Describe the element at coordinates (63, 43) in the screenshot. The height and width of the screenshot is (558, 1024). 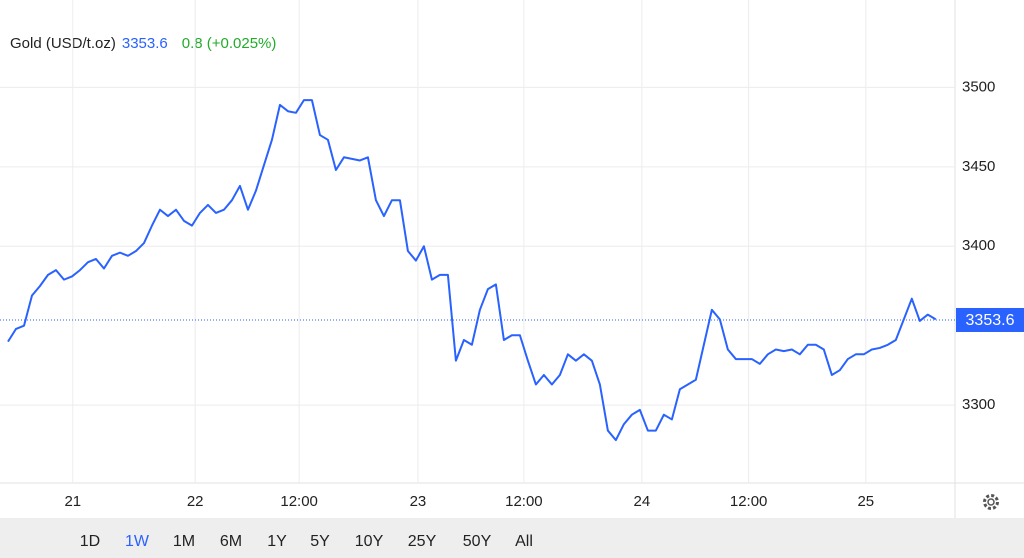
I see `title: Gold (USD/t.oz)` at that location.